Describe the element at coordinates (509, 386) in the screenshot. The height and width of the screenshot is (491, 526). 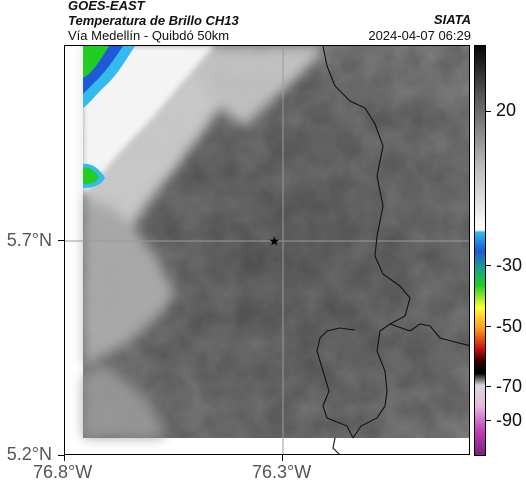
I see `colorbar-tick-label: -70` at that location.